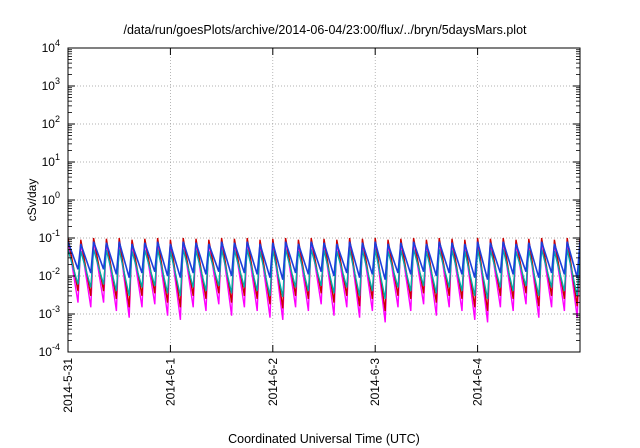 The image size is (640, 448). What do you see at coordinates (49, 236) in the screenshot?
I see `y-tick-label: 10⁻¹` at bounding box center [49, 236].